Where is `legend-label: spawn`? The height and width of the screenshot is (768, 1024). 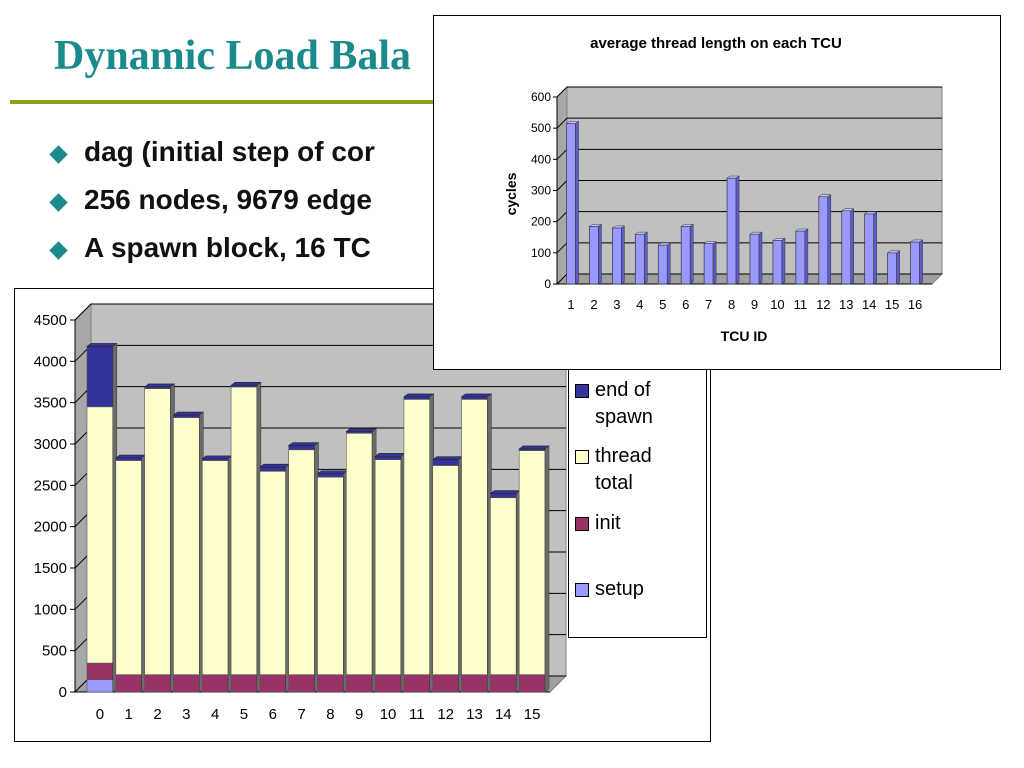
legend-label: spawn is located at coordinates (624, 417).